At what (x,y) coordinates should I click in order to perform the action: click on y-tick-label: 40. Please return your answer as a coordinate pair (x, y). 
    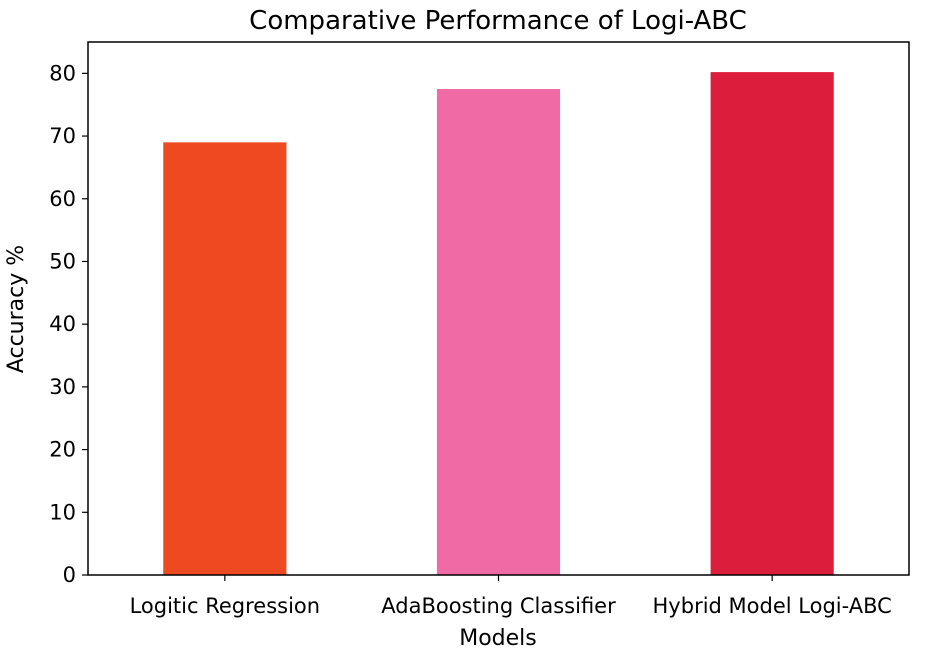
    Looking at the image, I should click on (62, 324).